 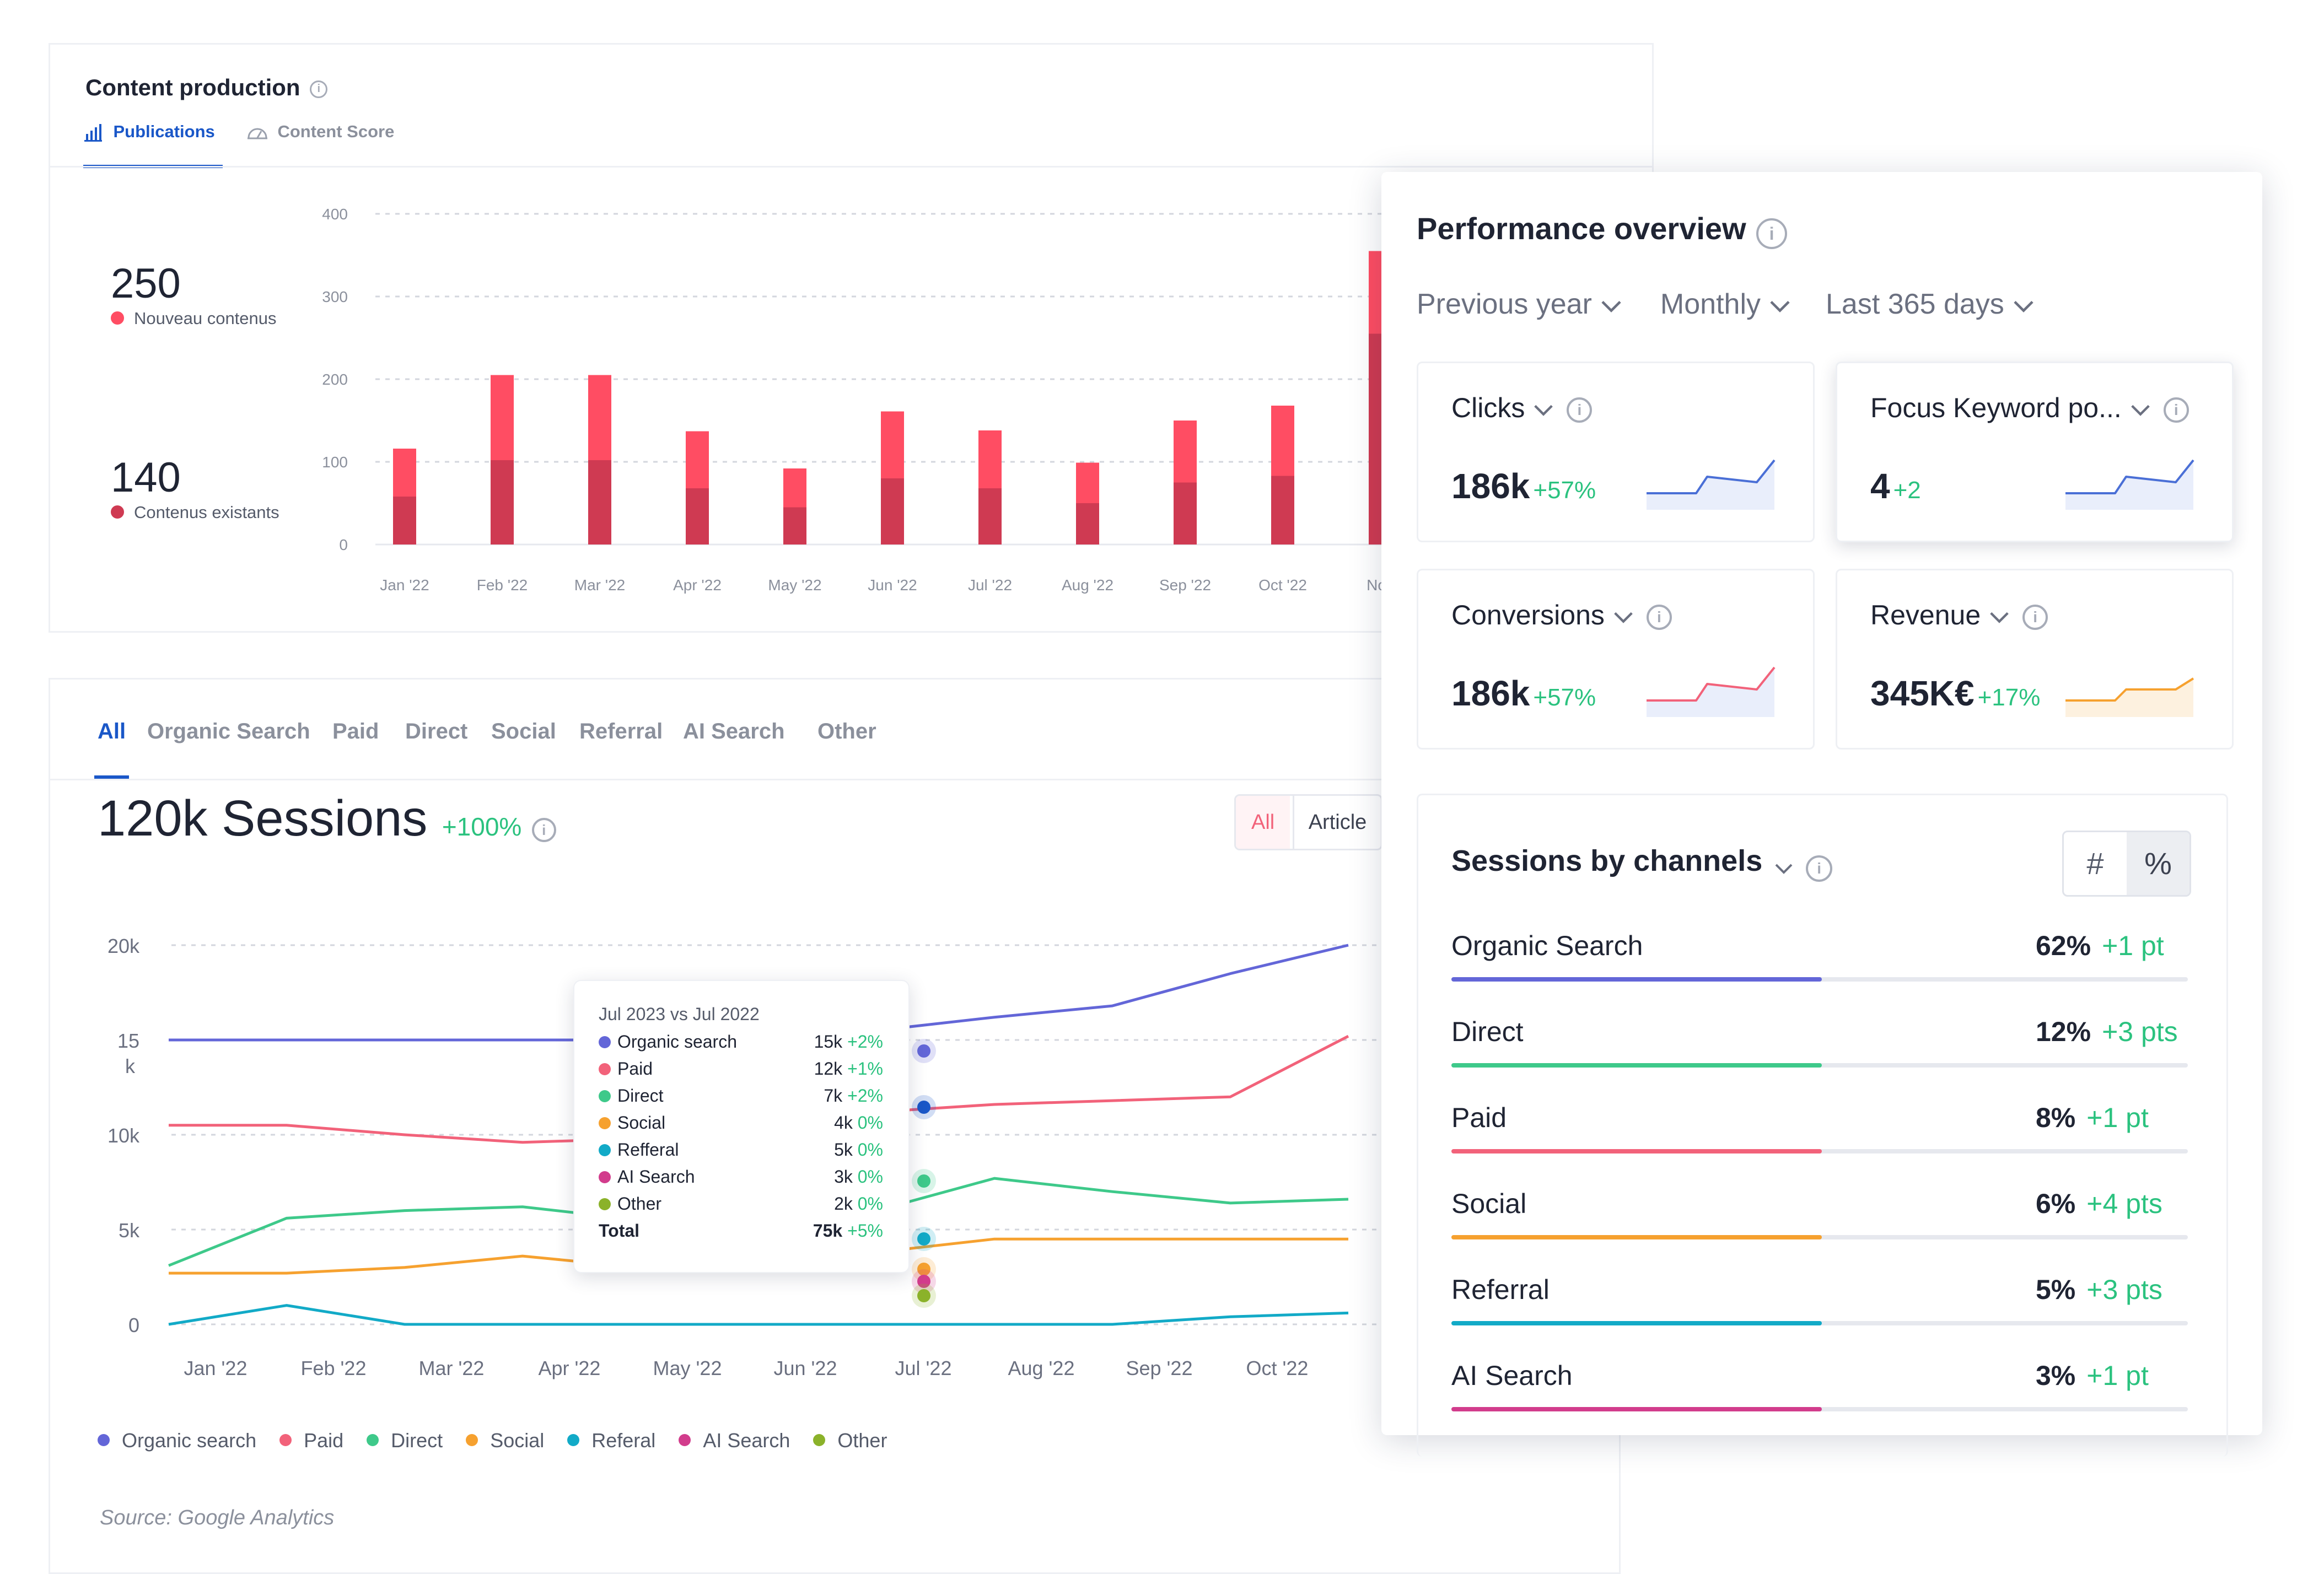 I want to click on channel-stat: 12% +3 pts, so click(x=2107, y=1032).